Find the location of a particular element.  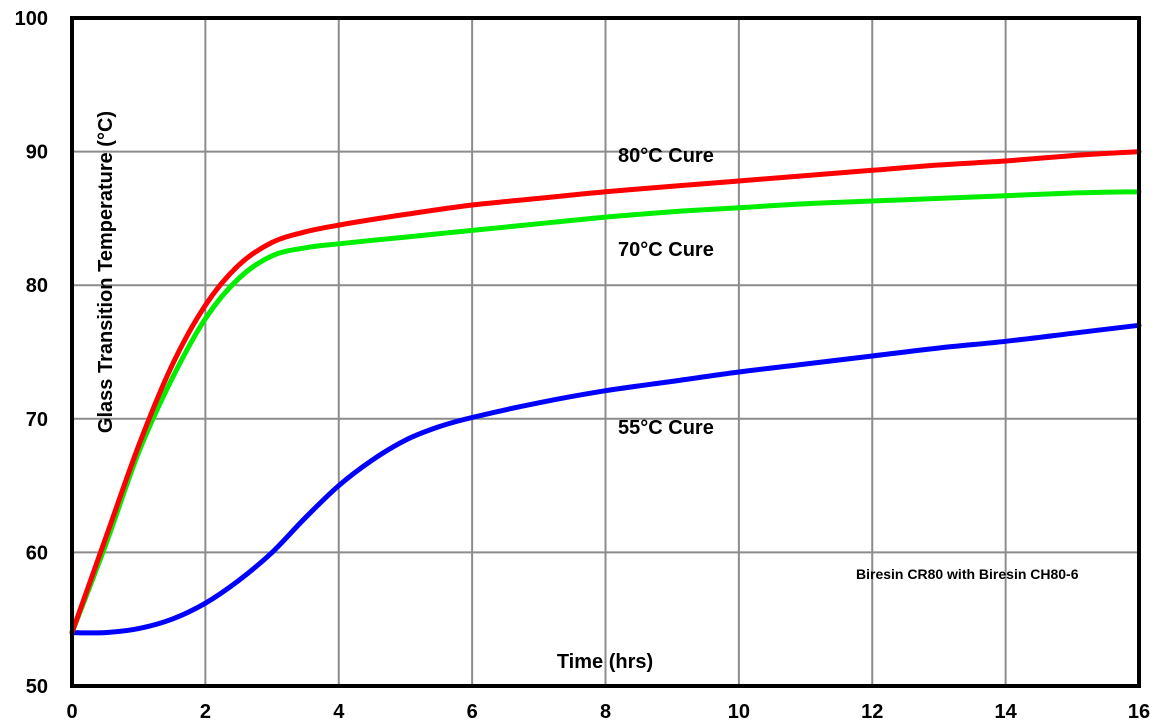

series-label-55c-cure: 55°C Cure is located at coordinates (666, 428).